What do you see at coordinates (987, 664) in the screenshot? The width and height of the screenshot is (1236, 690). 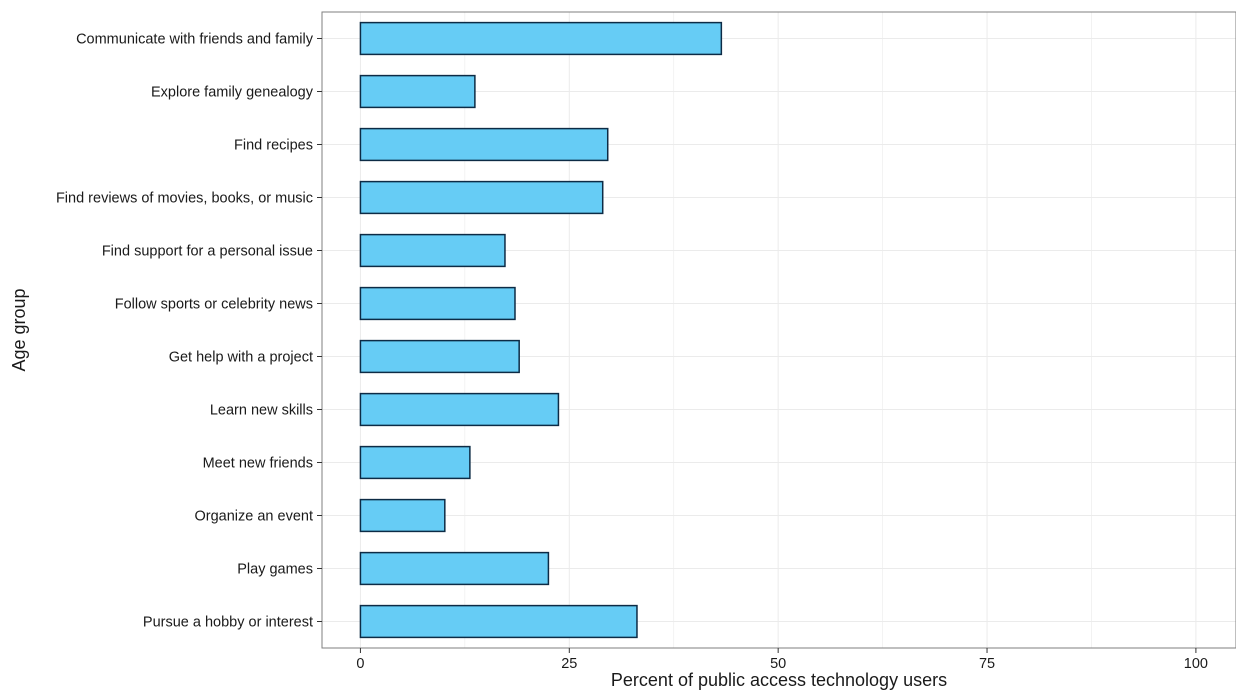 I see `x-tick-label: 75` at bounding box center [987, 664].